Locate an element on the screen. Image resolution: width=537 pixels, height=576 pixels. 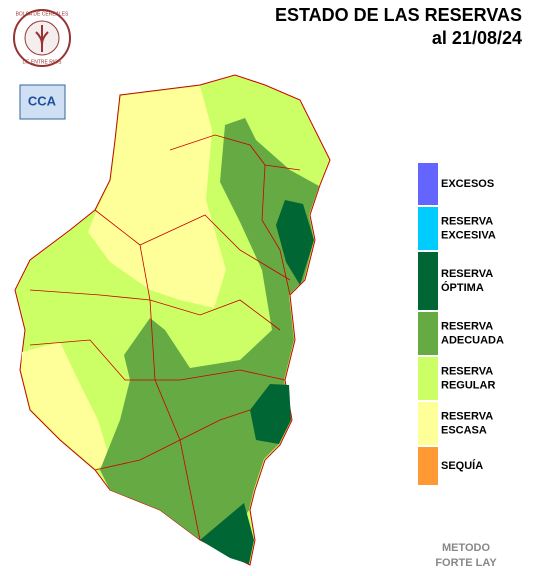
cca-logo: CCA is located at coordinates (42, 102).